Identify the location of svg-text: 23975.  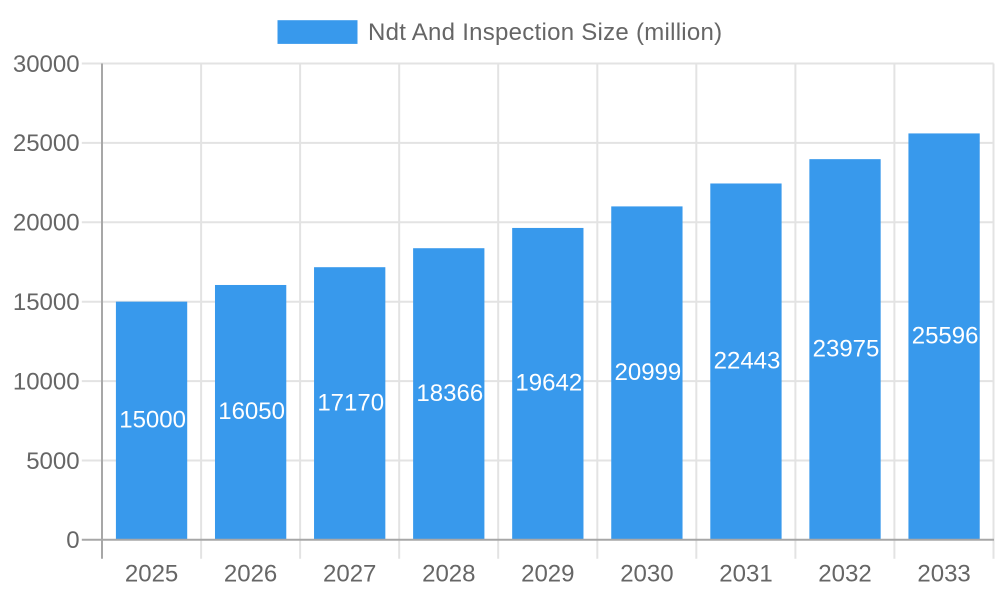
(846, 348).